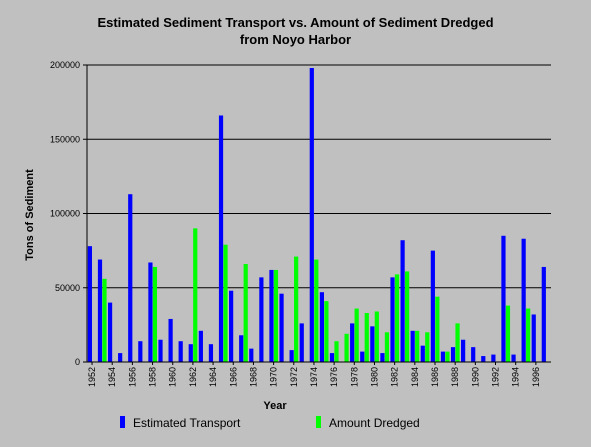 The width and height of the screenshot is (591, 447). Describe the element at coordinates (523, 300) in the screenshot. I see `transport-bar-1995: Estimated Transport 1995: 83000` at that location.